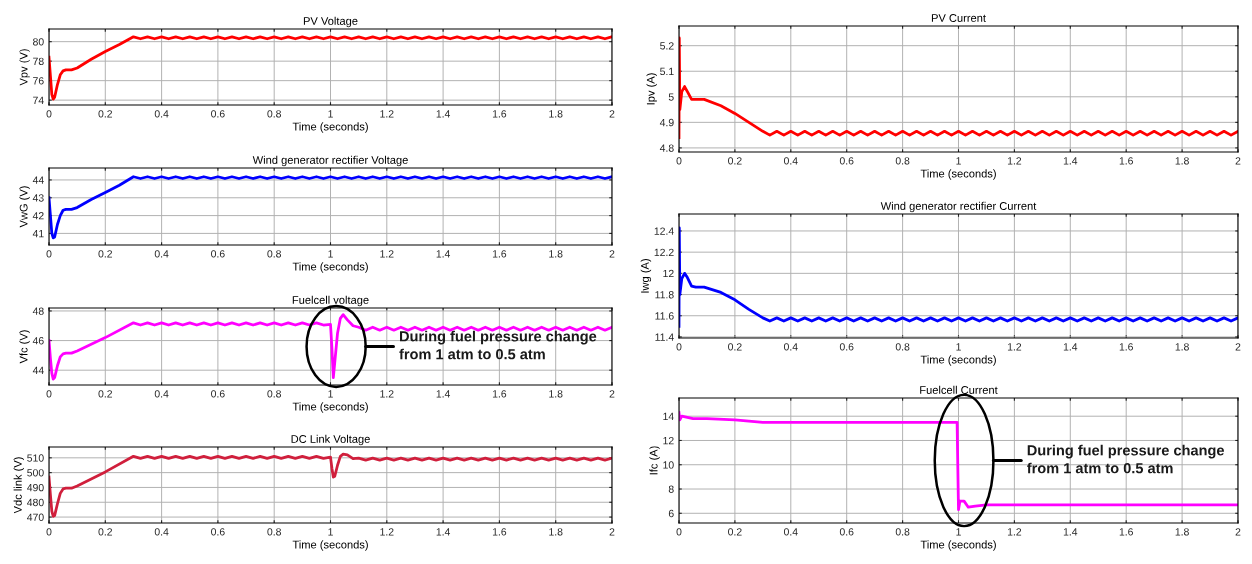 This screenshot has height=564, width=1252. Describe the element at coordinates (18, 485) in the screenshot. I see `y-axis-title: Vdc link (V)` at that location.